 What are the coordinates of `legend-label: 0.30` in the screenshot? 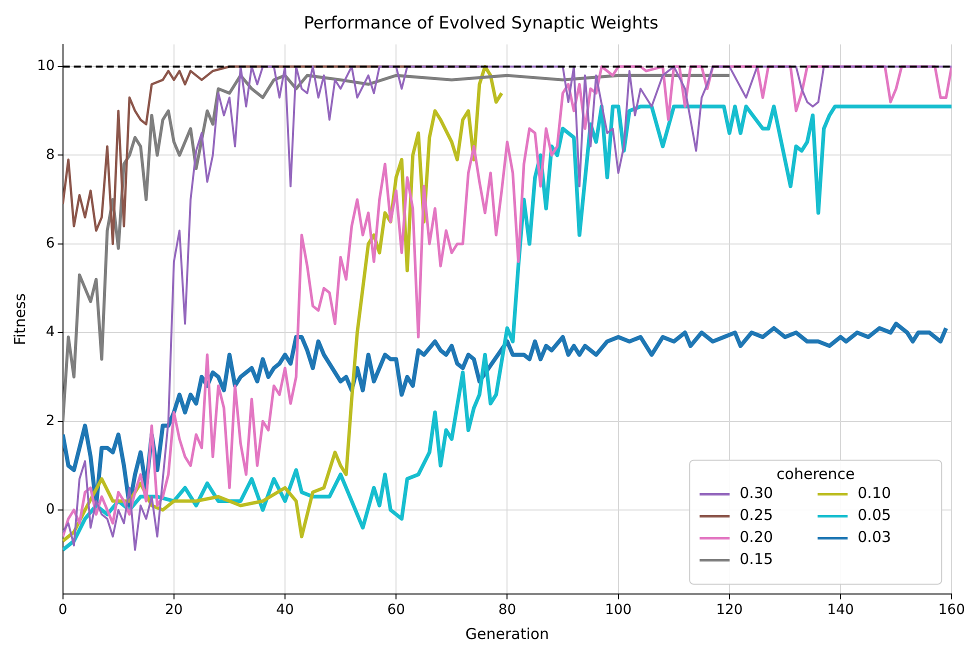 It's located at (757, 493).